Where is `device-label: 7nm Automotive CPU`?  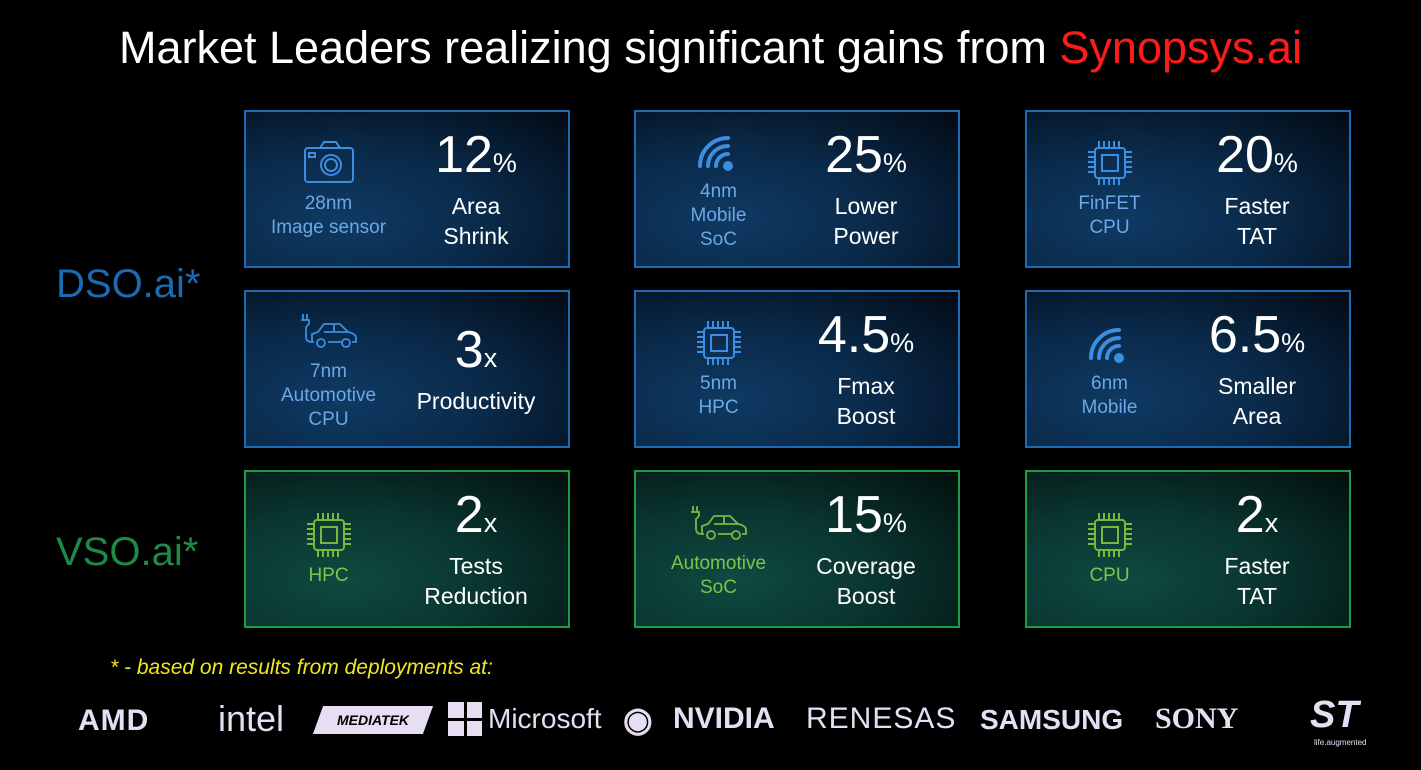
device-label: 7nm Automotive CPU is located at coordinates (328, 396).